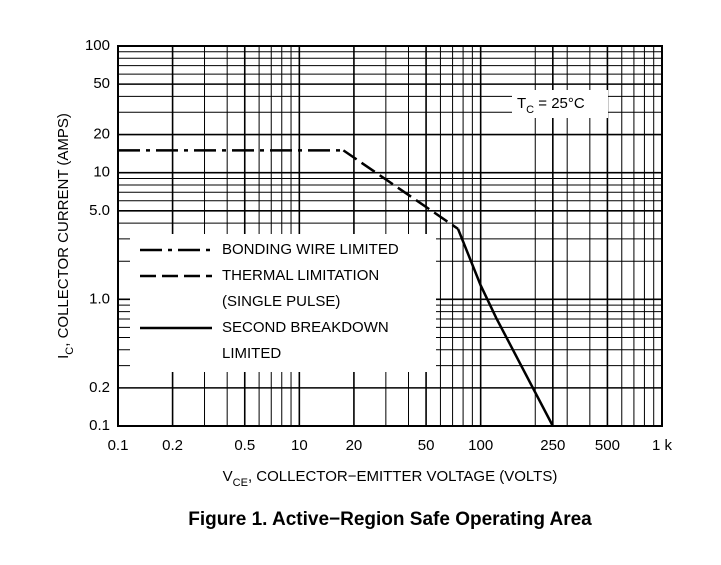 This screenshot has width=721, height=565. I want to click on y-tick-label: 10, so click(101, 172).